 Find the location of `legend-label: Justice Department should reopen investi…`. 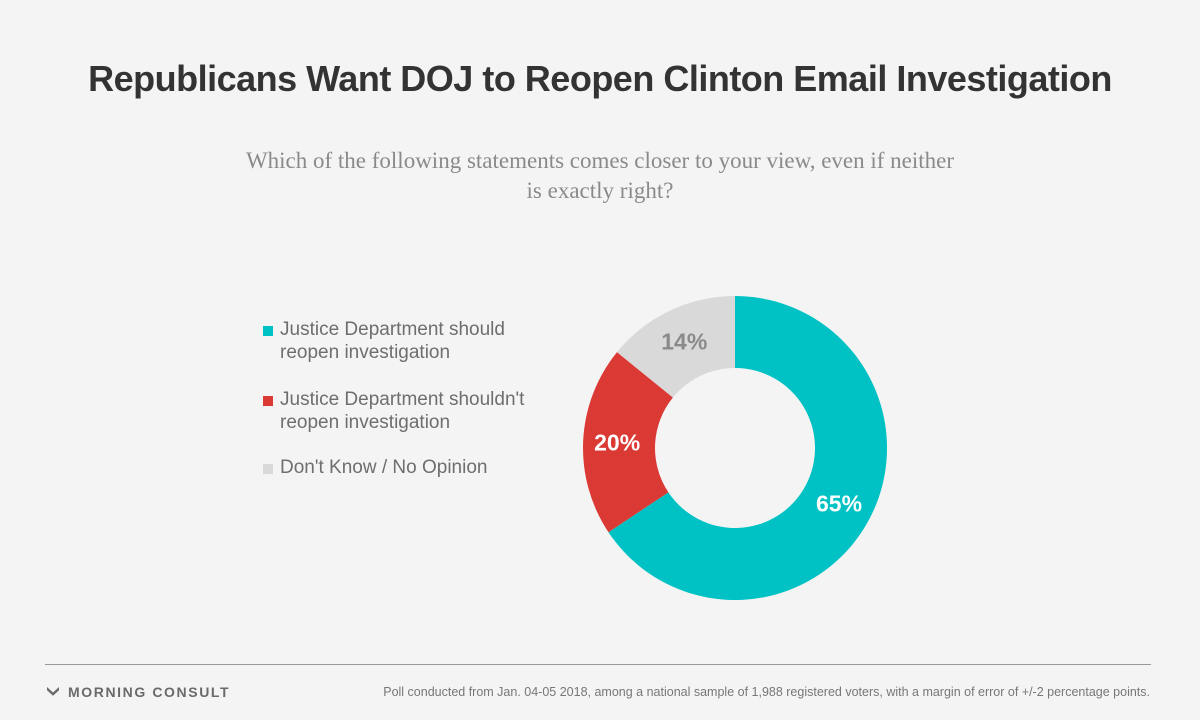

legend-label: Justice Department should reopen investi… is located at coordinates (392, 341).